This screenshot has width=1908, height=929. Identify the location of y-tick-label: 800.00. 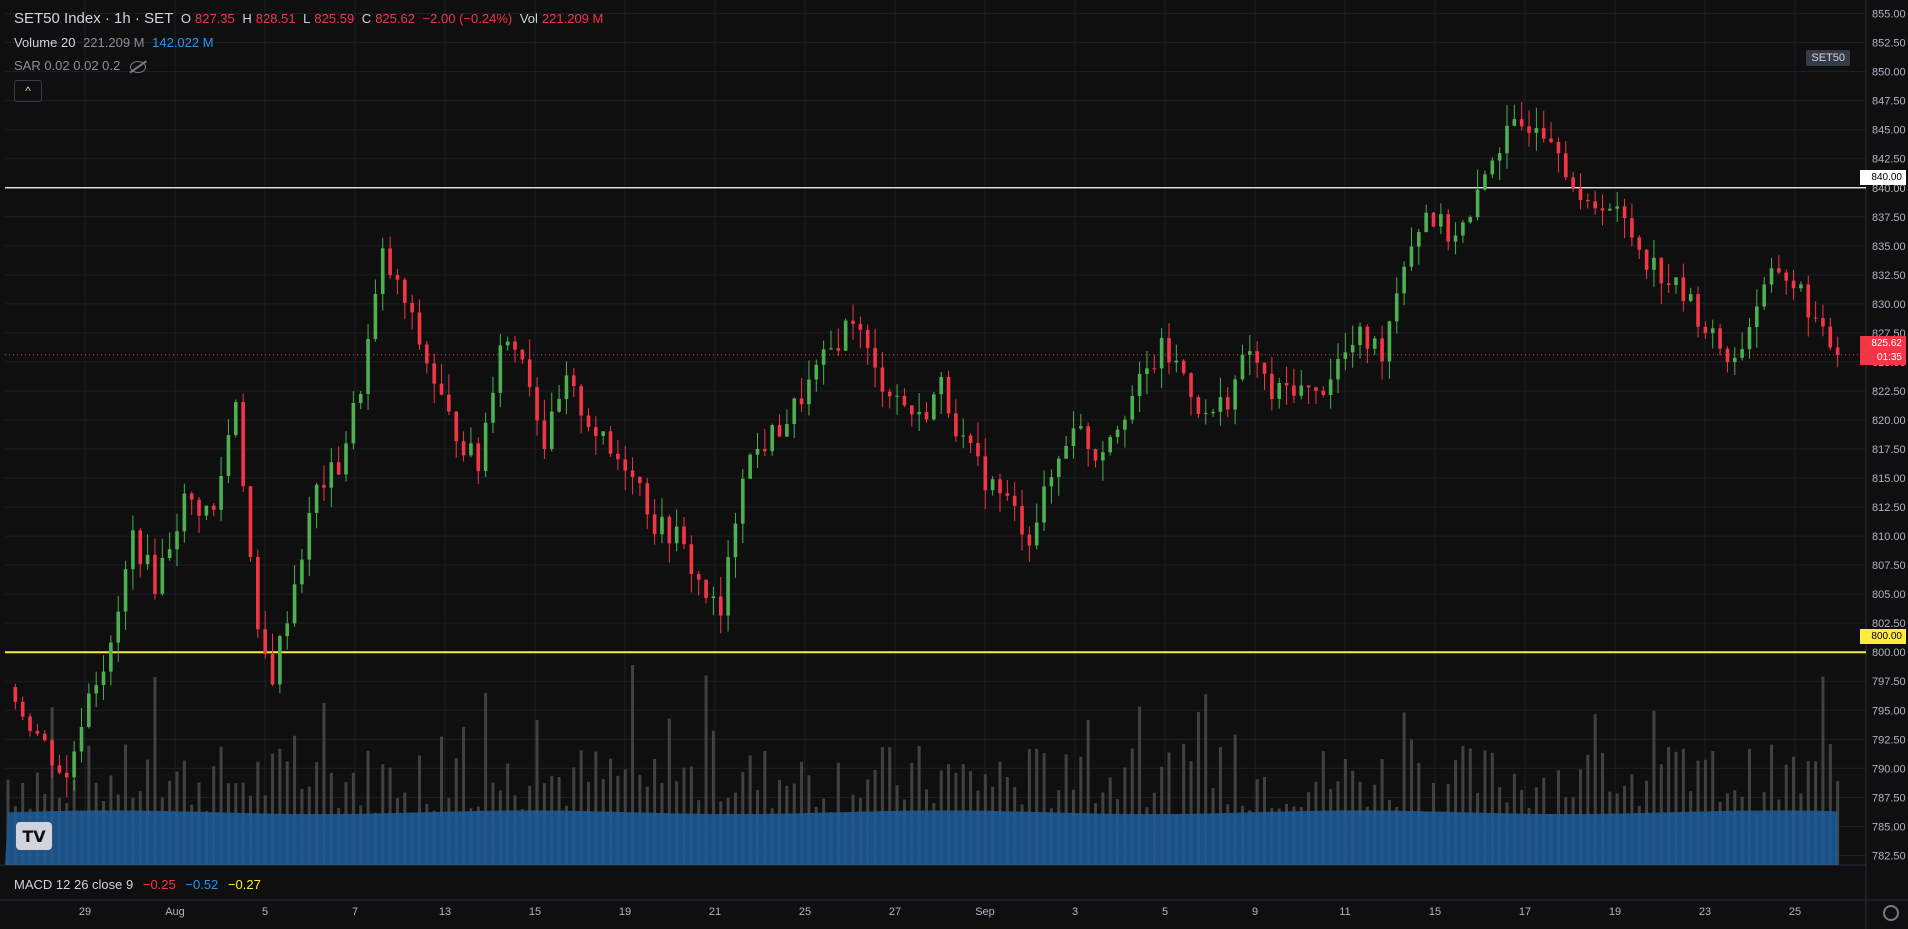
(1889, 653).